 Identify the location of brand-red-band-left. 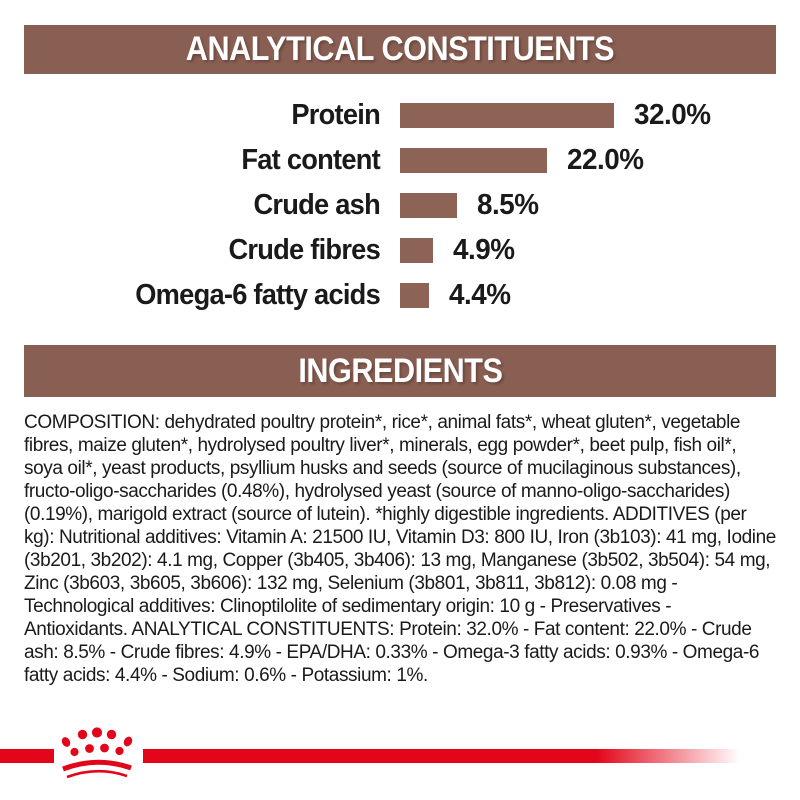
(27, 756).